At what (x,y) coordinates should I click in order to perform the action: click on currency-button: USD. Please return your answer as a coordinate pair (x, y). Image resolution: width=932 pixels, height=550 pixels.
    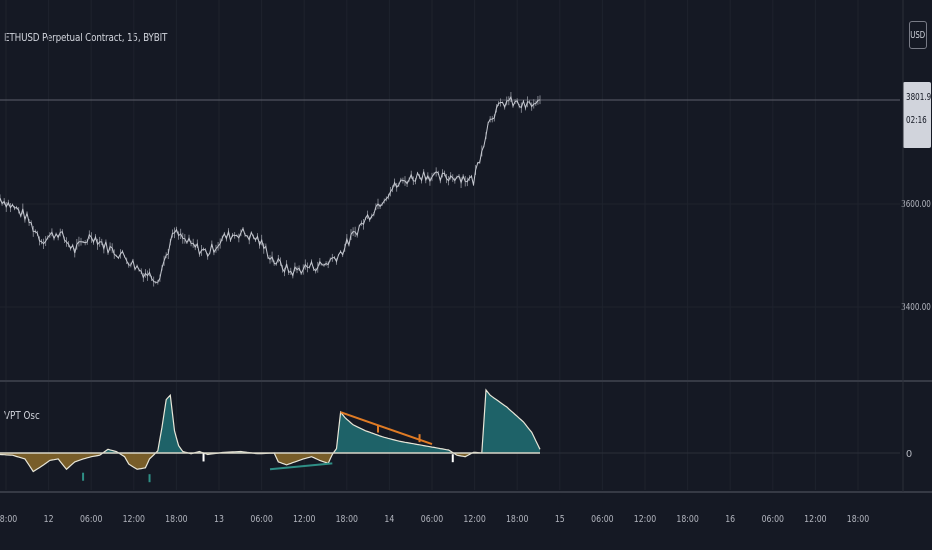
    Looking at the image, I should click on (918, 35).